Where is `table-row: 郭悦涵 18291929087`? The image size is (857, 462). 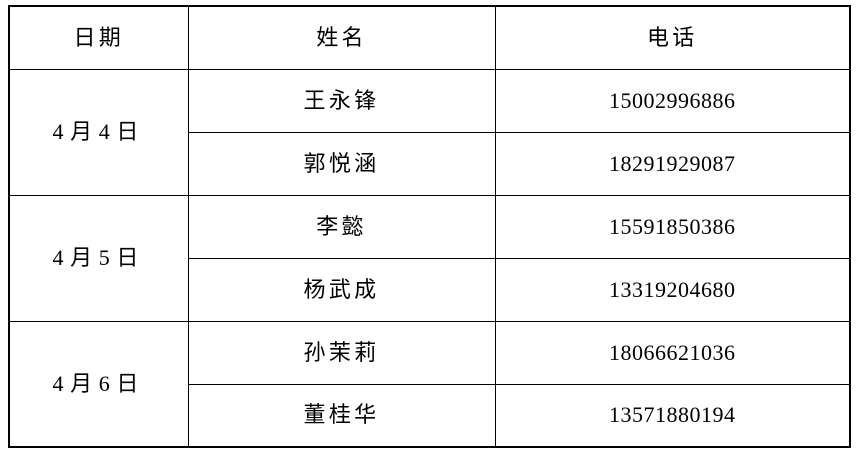 table-row: 郭悦涵 18291929087 is located at coordinates (430, 163).